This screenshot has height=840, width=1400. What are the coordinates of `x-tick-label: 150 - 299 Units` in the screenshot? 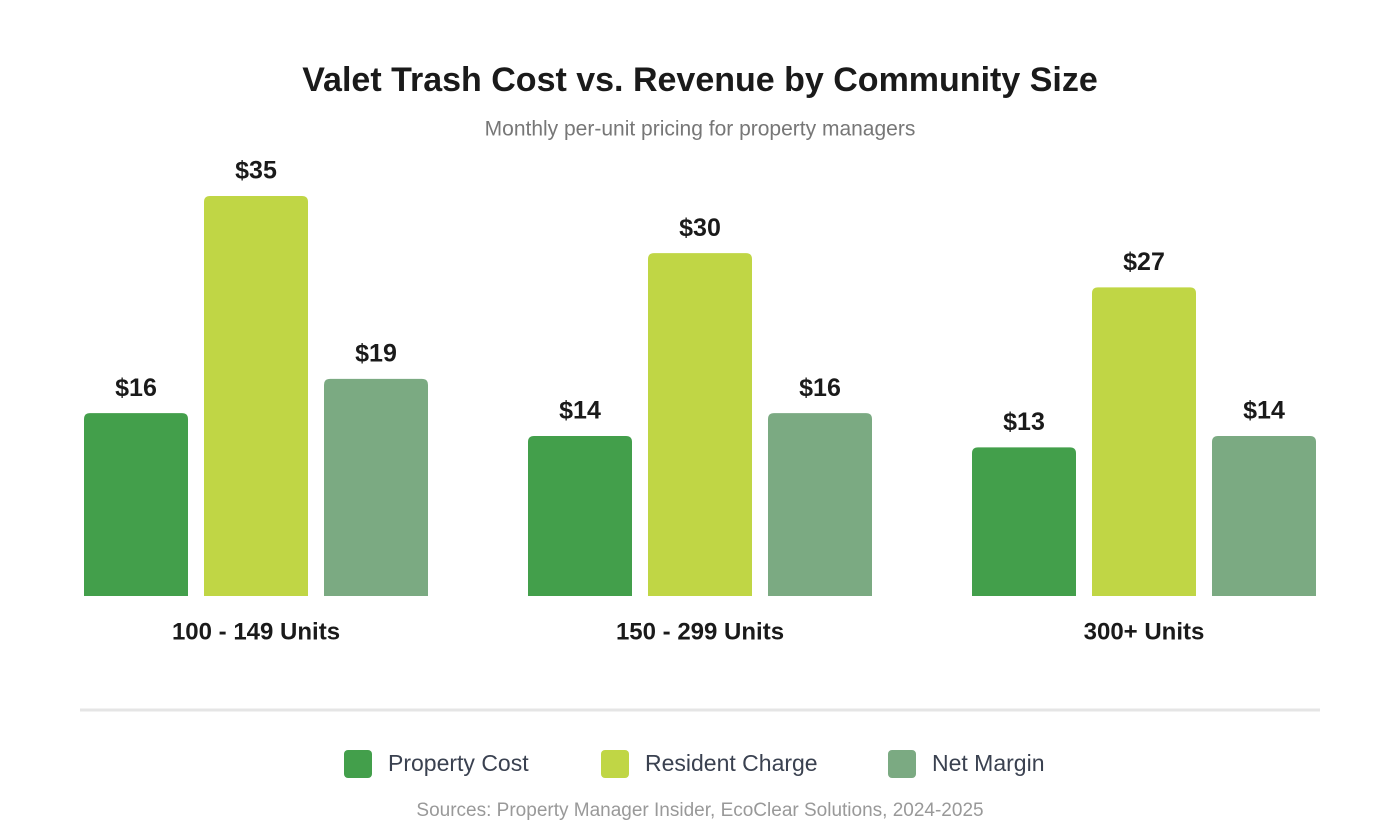 It's located at (700, 631).